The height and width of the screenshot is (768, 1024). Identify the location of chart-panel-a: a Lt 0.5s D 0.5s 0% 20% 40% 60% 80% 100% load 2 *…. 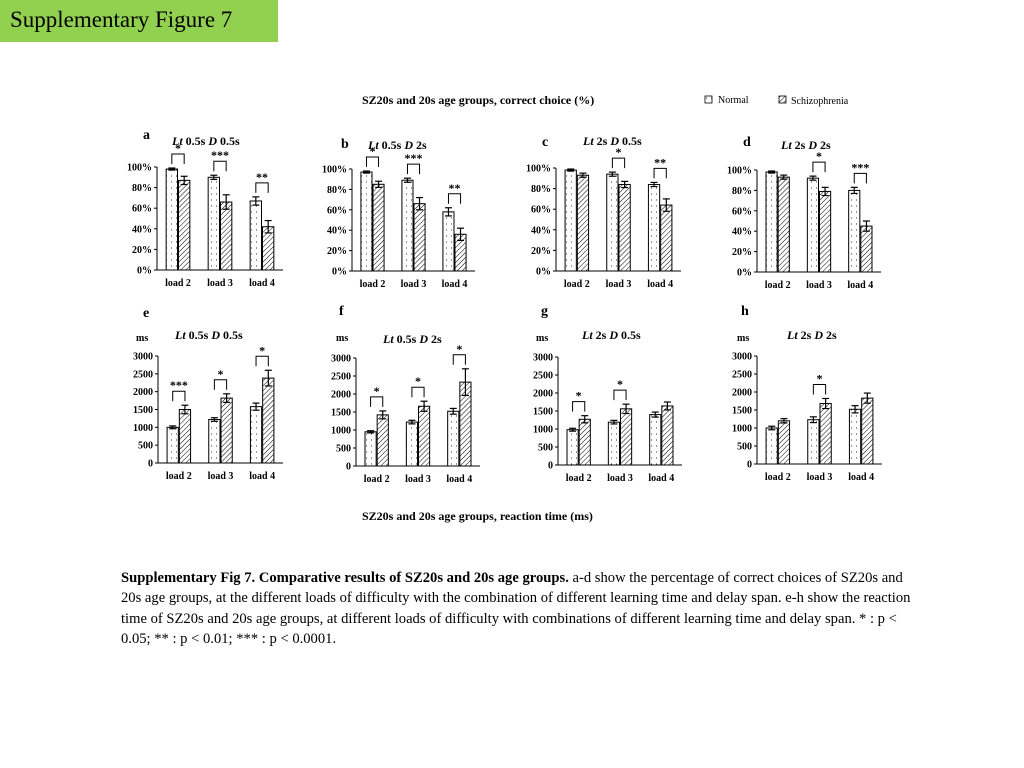
(205, 208).